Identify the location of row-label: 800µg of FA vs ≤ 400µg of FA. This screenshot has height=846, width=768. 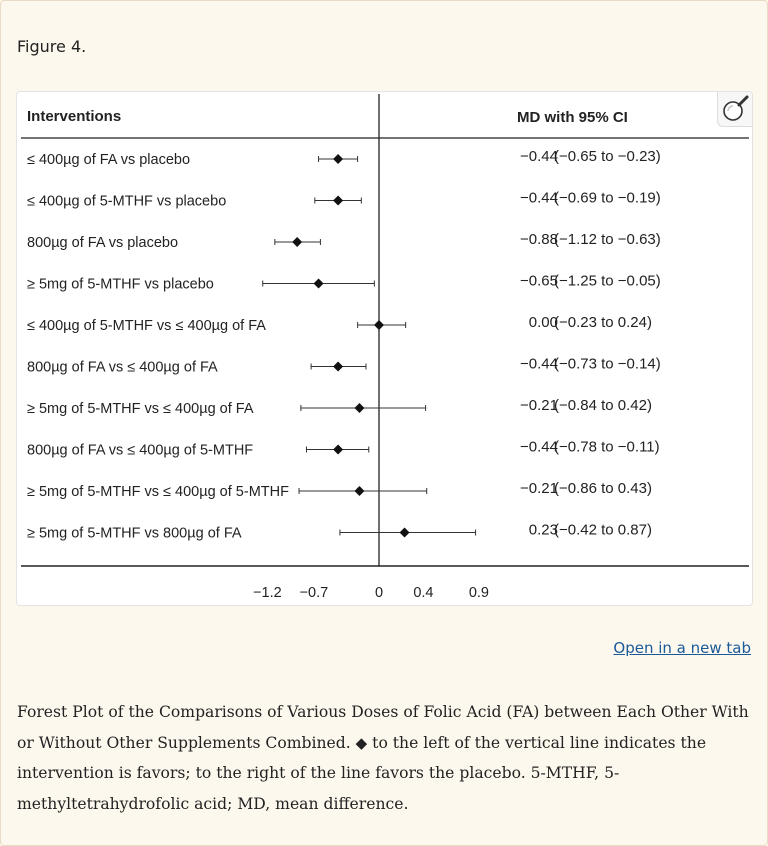
(122, 368).